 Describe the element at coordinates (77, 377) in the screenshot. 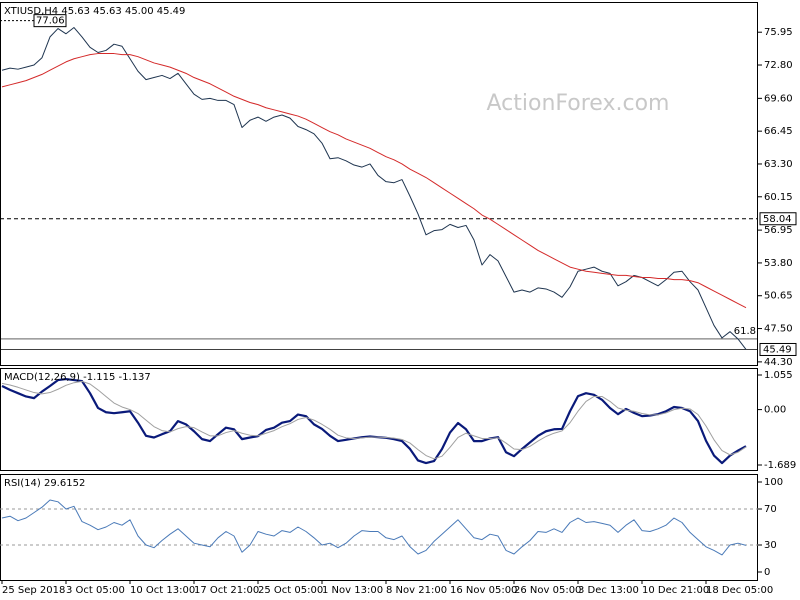

I see `panel-title: MACD(12,26,9) -1.115 -1.137` at that location.